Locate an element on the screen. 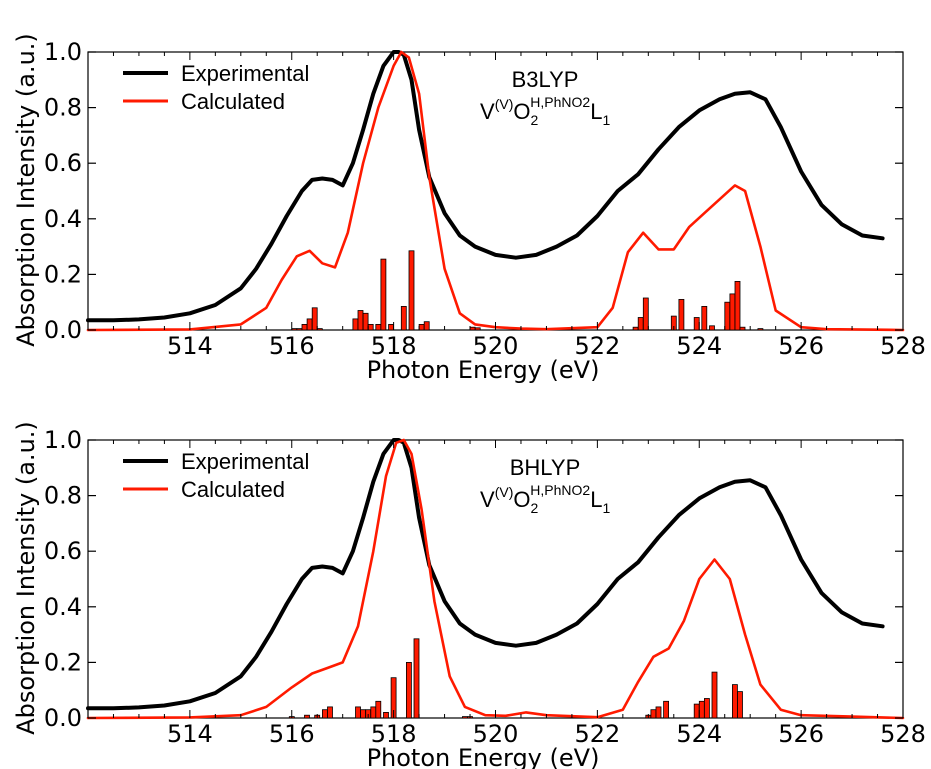 The width and height of the screenshot is (931, 769). method-label: BHLYP is located at coordinates (545, 467).